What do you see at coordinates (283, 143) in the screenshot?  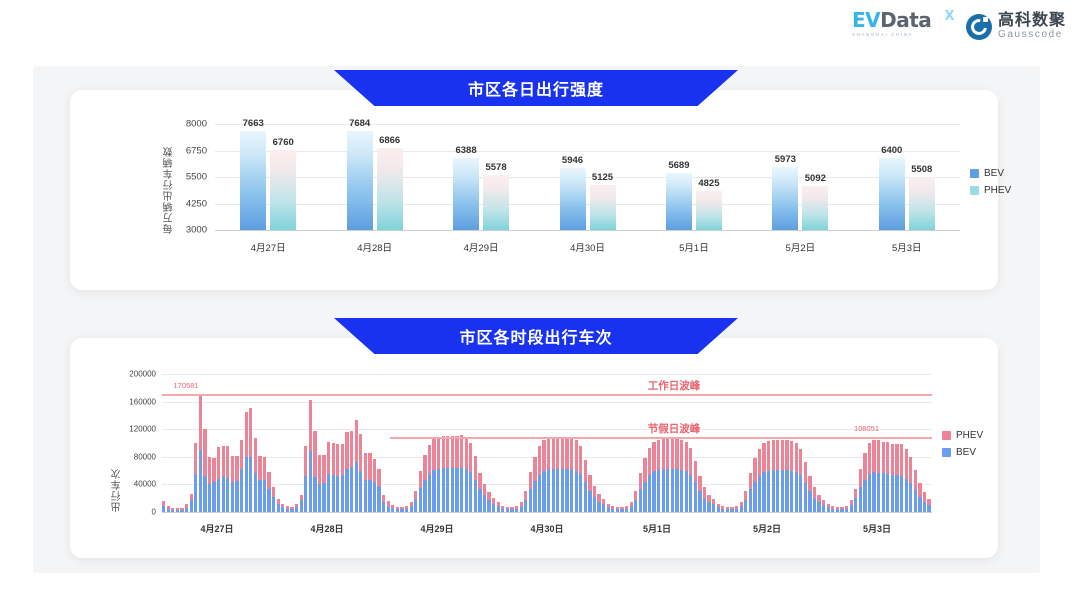 I see `chart1-bar-value: 6760` at bounding box center [283, 143].